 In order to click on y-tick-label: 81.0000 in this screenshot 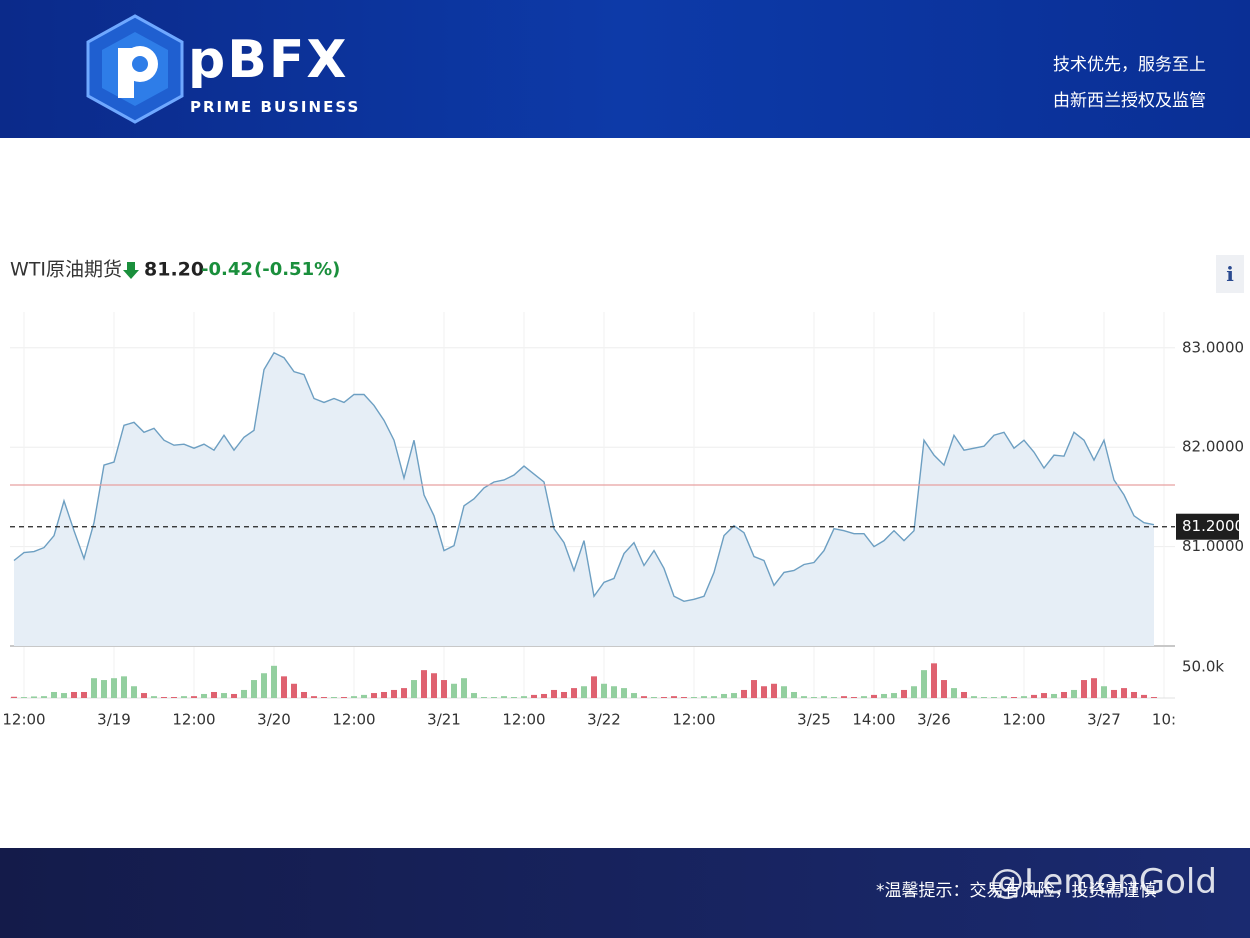, I will do `click(1213, 546)`.